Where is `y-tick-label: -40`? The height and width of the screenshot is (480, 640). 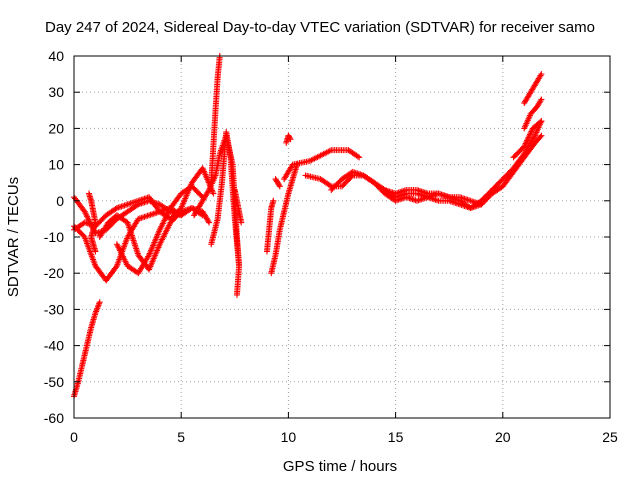
y-tick-label: -40 is located at coordinates (54, 346).